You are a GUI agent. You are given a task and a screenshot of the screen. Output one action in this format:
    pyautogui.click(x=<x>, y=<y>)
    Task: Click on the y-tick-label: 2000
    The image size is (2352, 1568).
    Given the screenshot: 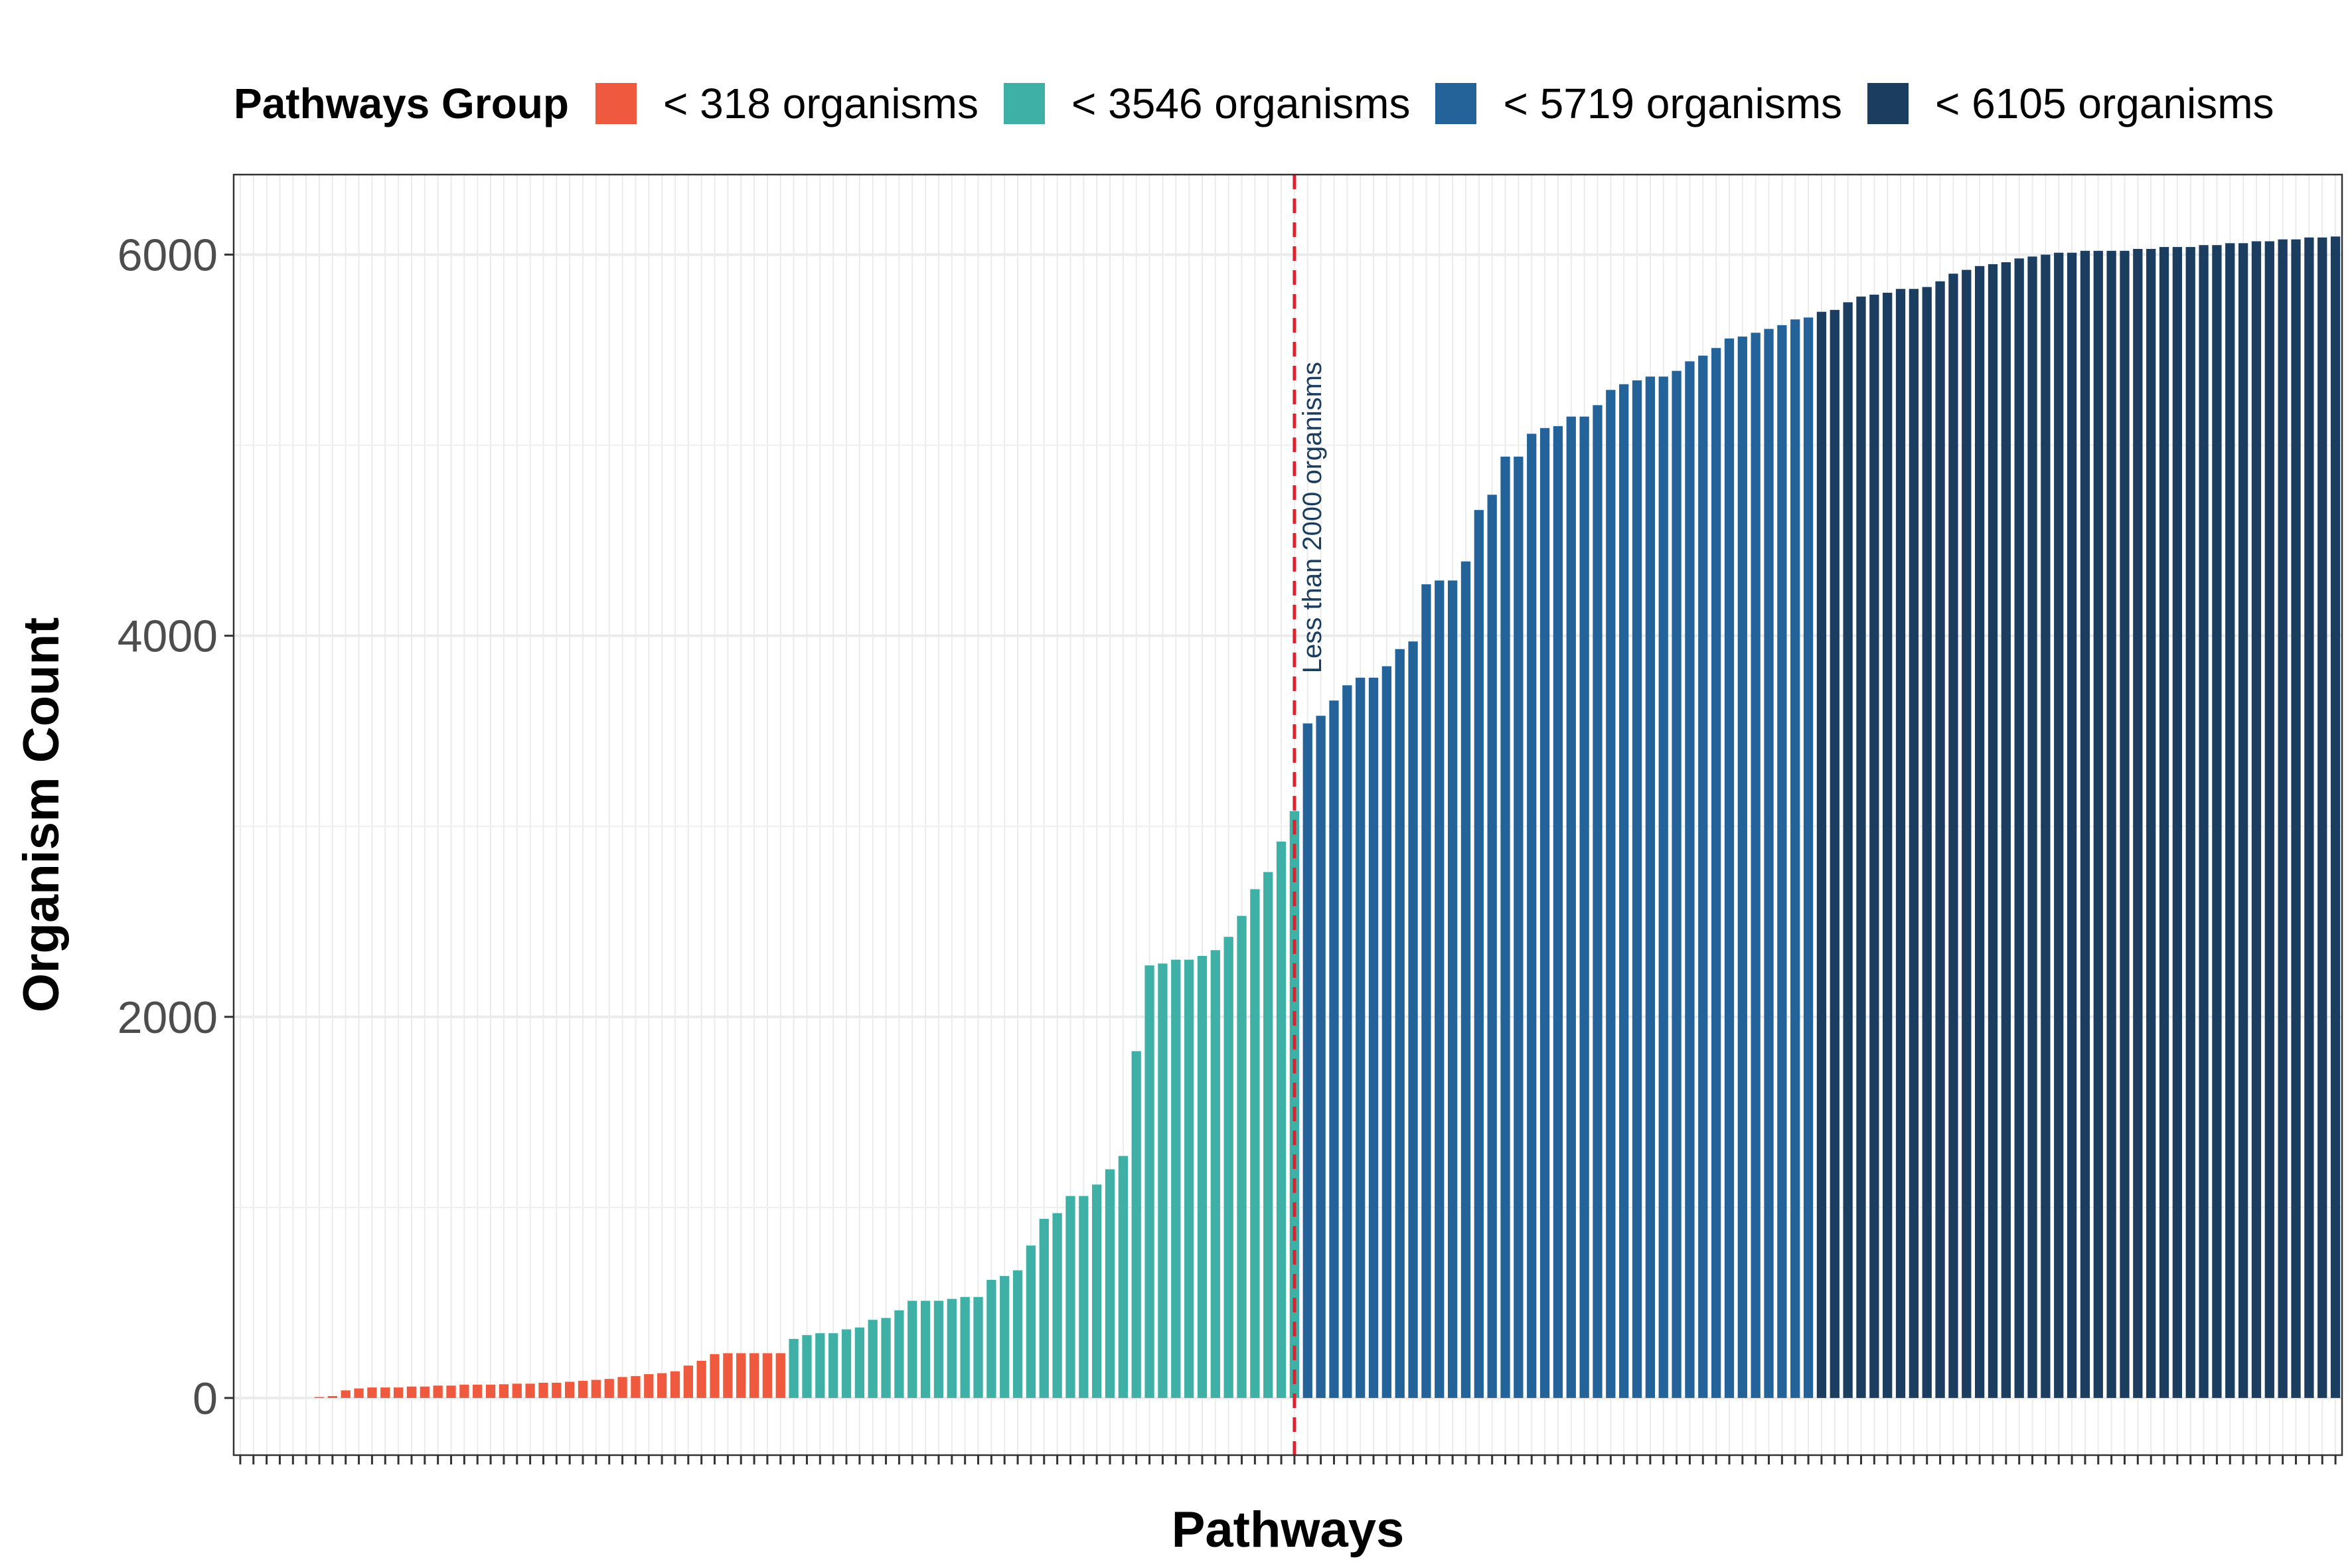 What is the action you would take?
    pyautogui.click(x=168, y=1017)
    